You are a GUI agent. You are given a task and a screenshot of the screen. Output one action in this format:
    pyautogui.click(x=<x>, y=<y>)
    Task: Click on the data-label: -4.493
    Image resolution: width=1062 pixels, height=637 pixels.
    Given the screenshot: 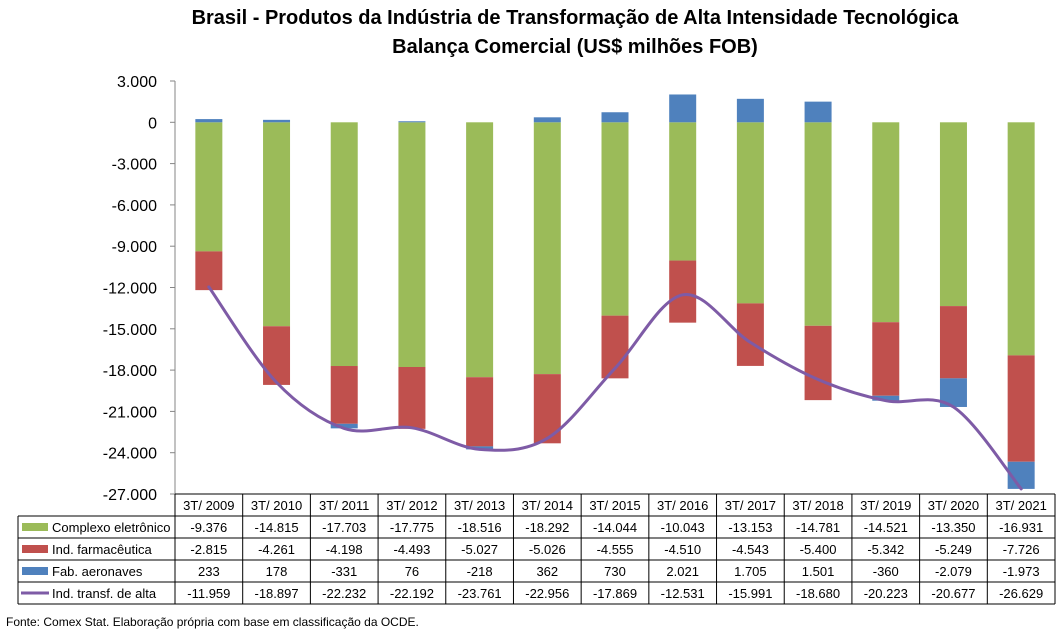 What is the action you would take?
    pyautogui.click(x=411, y=549)
    